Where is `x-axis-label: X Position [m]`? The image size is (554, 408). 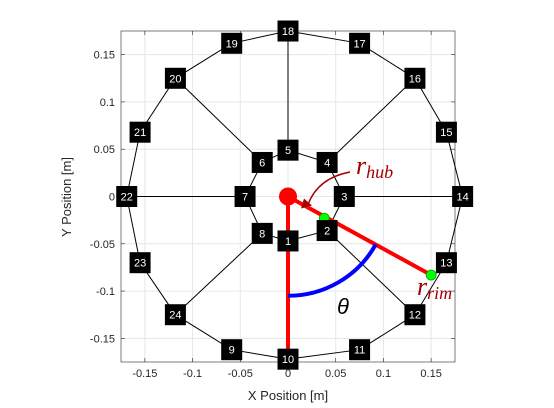
x-axis-label: X Position [m] is located at coordinates (288, 395).